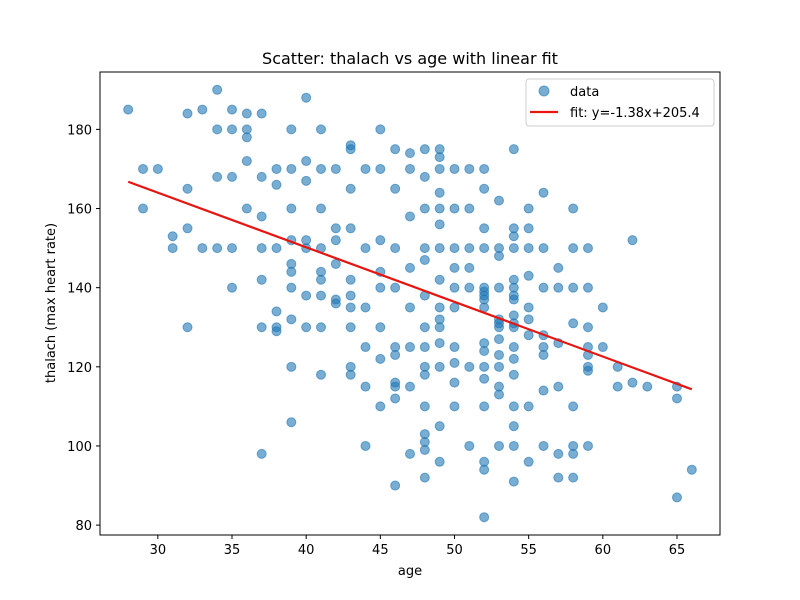 The width and height of the screenshot is (800, 600). I want to click on x-tick-label: 45, so click(380, 550).